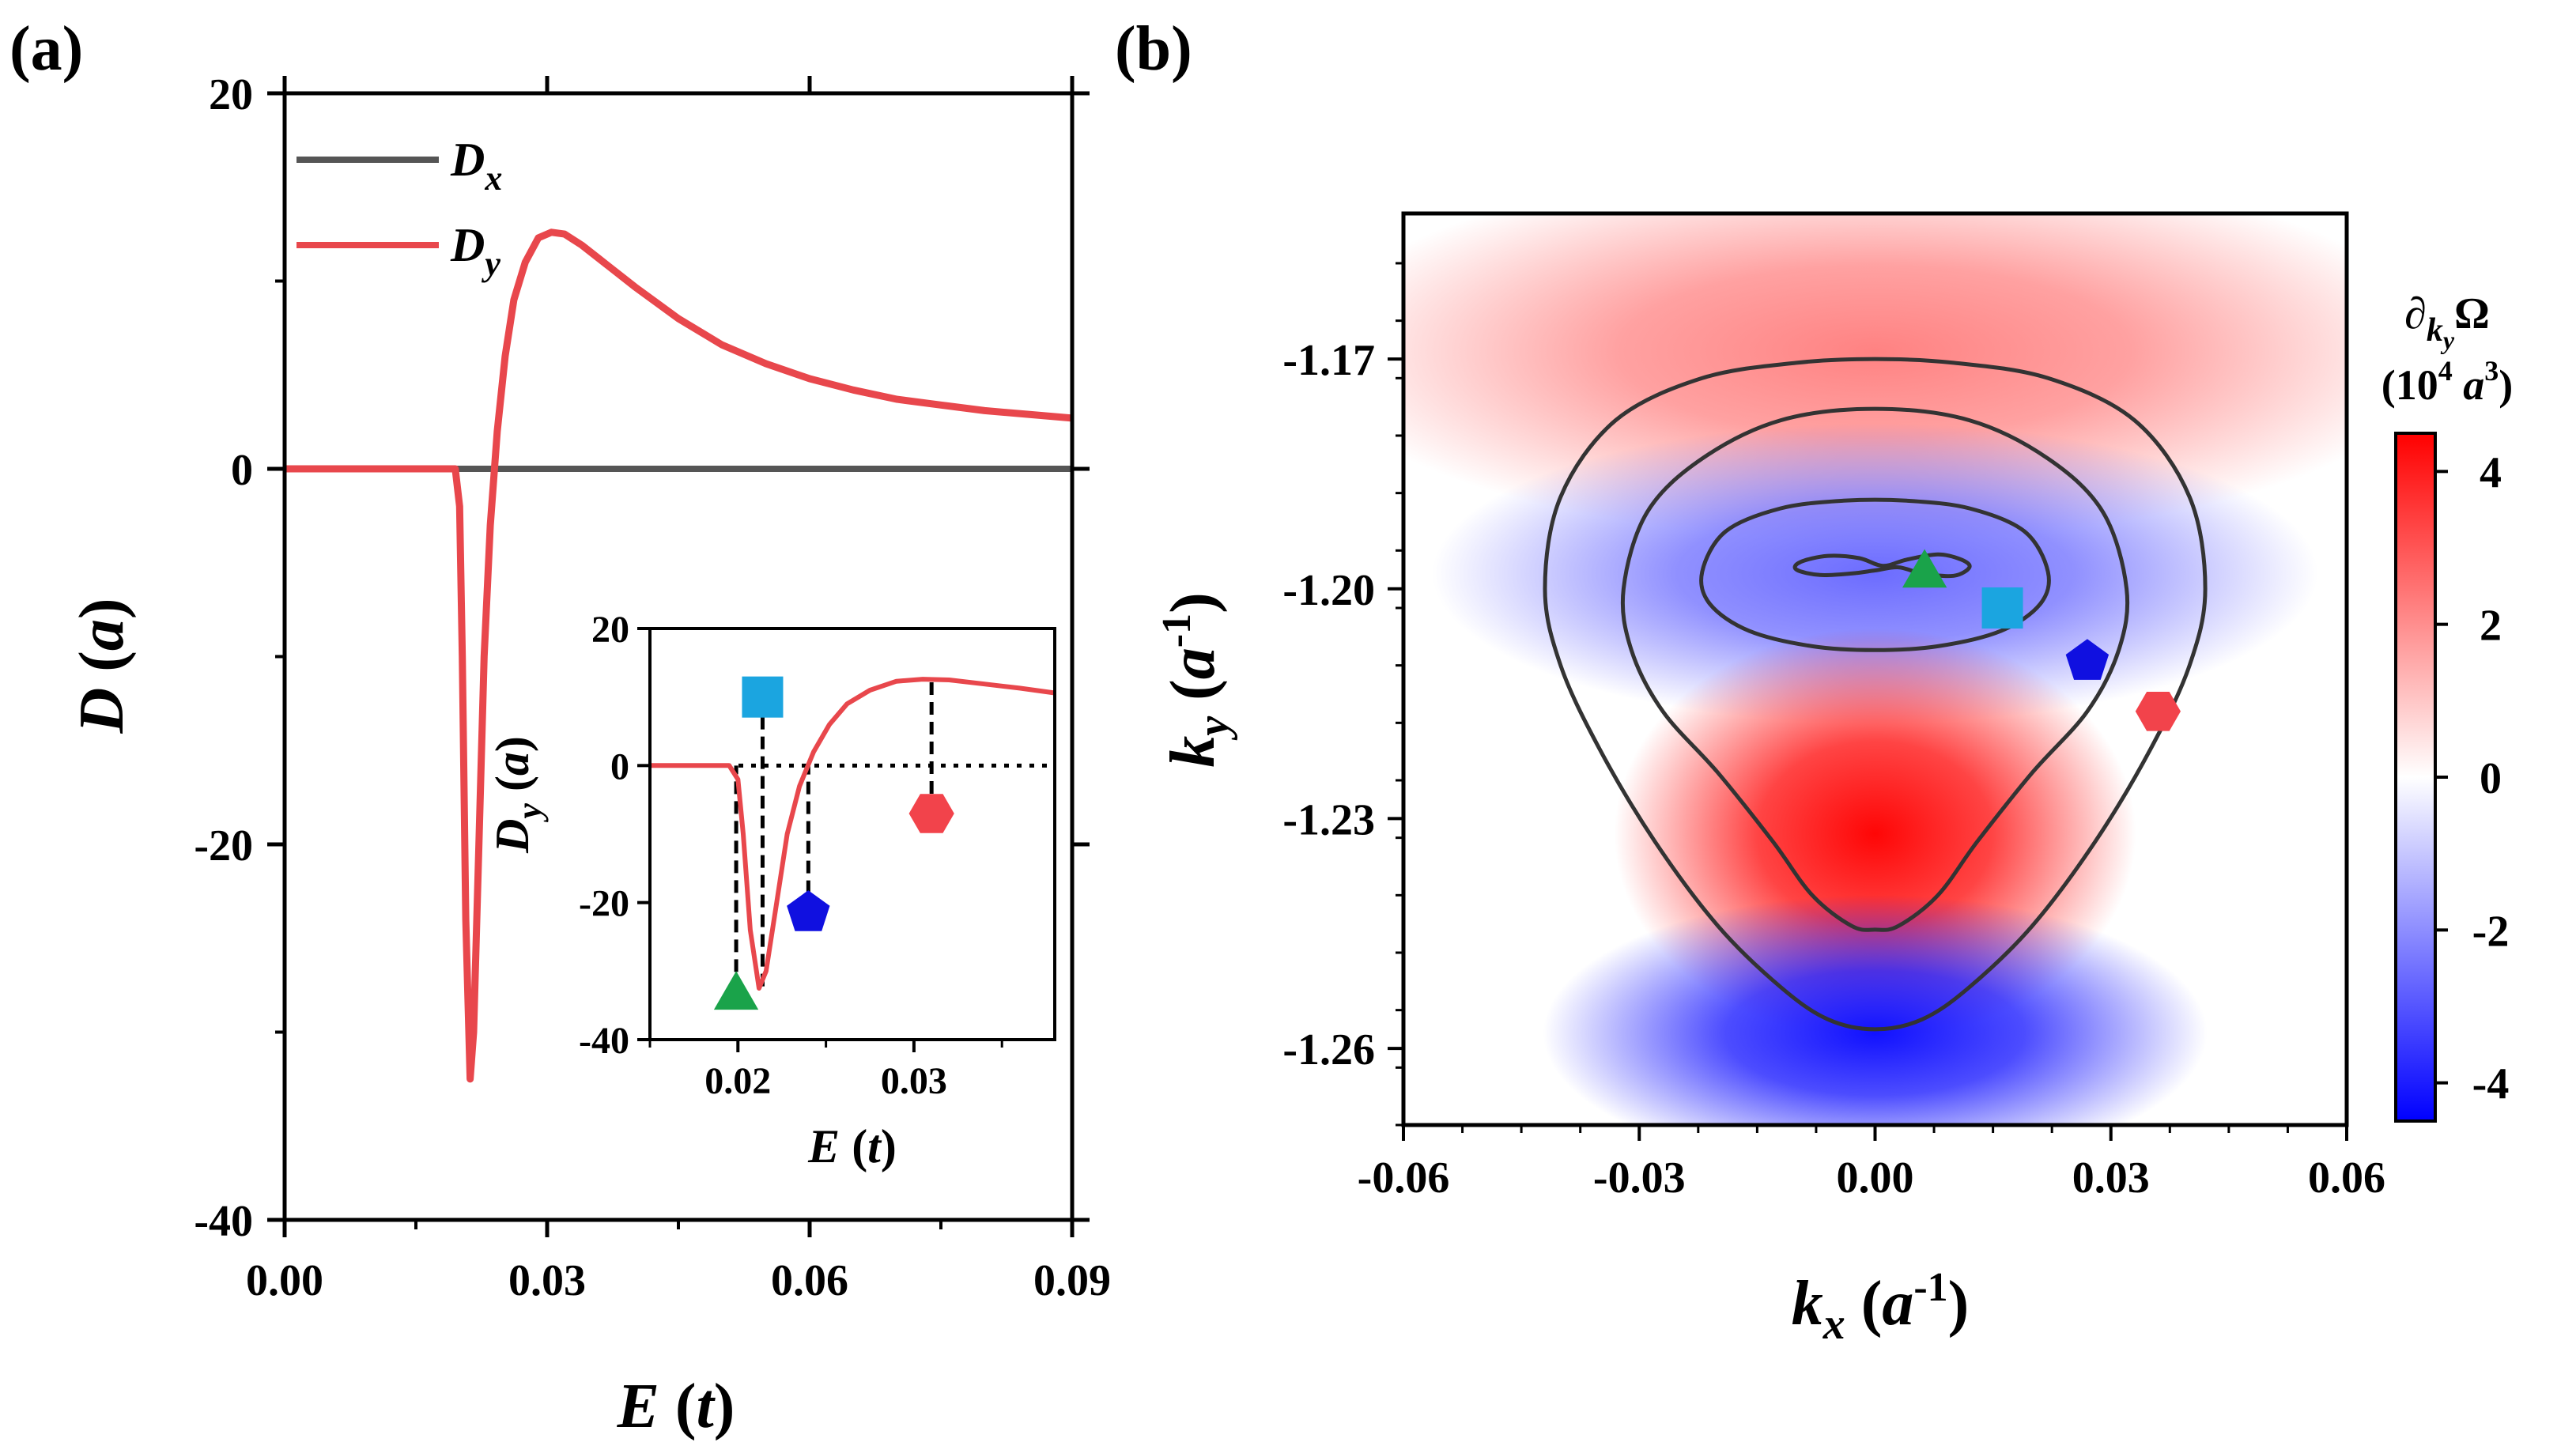 This screenshot has height=1446, width=2576. What do you see at coordinates (604, 1041) in the screenshot?
I see `inset-y-tick-label: -40` at bounding box center [604, 1041].